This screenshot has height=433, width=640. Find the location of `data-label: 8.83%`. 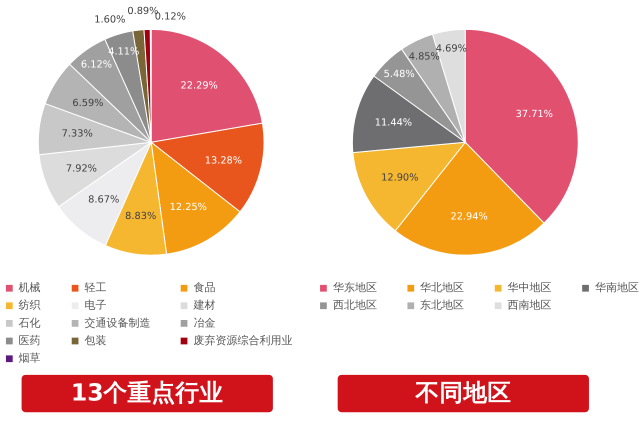

data-label: 8.83% is located at coordinates (140, 216).